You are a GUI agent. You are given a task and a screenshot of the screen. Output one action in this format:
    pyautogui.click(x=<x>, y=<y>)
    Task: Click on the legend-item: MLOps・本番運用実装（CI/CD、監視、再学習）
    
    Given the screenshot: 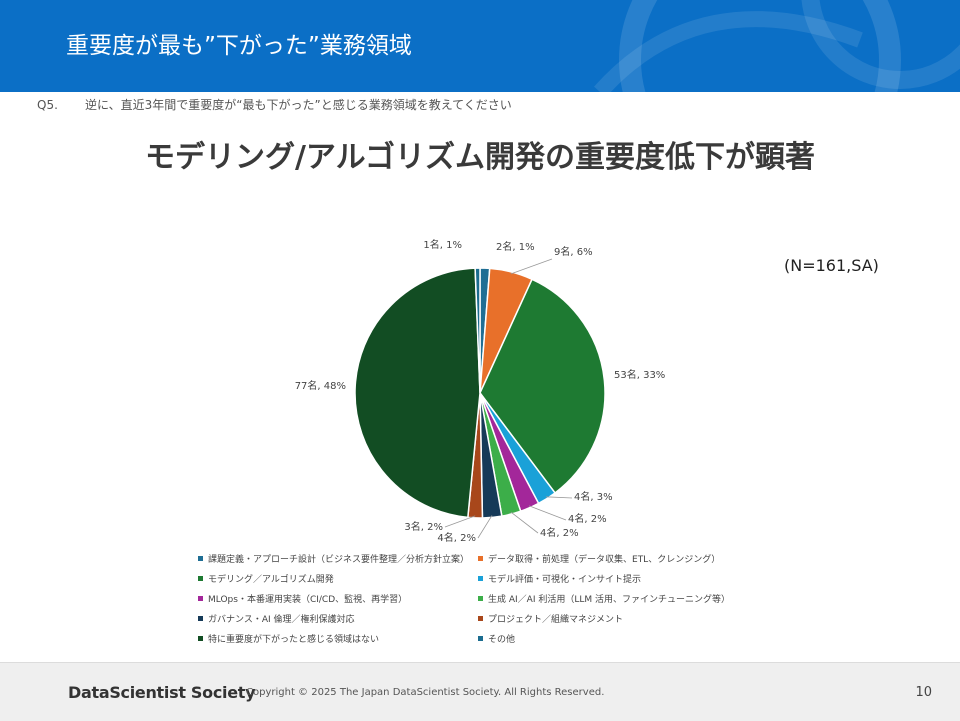 What is the action you would take?
    pyautogui.click(x=302, y=598)
    